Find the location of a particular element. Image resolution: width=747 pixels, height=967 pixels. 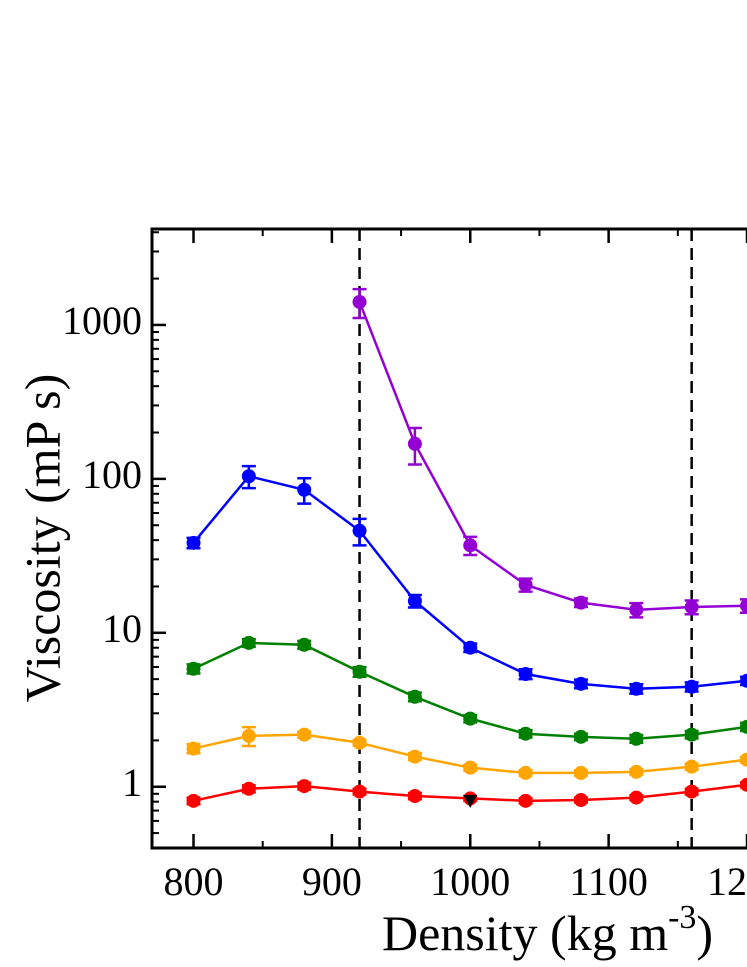

y-tick-label: 10 is located at coordinates (122, 628).